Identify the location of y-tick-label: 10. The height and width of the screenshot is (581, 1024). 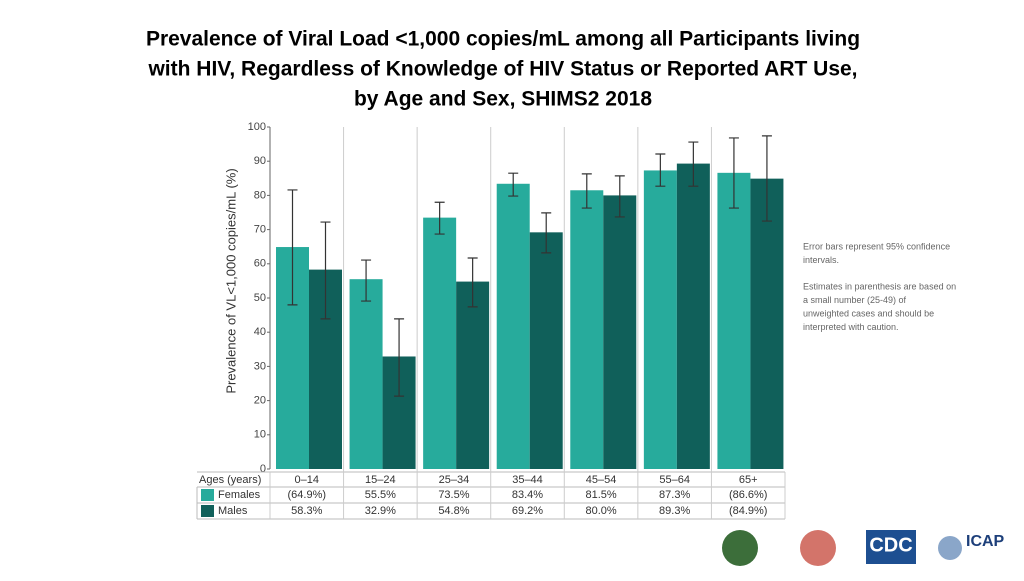
(260, 435).